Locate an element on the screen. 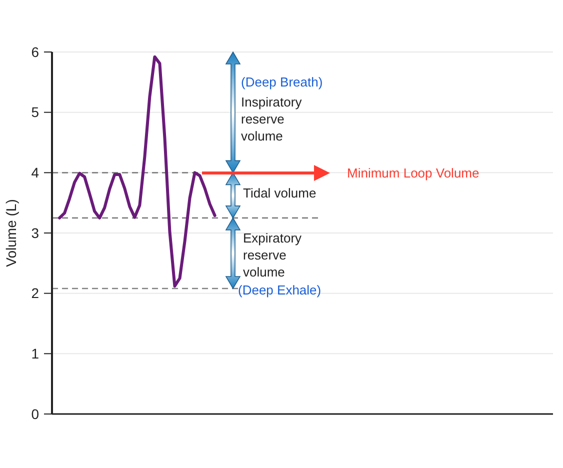  y-axis-title: Volume (L) is located at coordinates (11, 233).